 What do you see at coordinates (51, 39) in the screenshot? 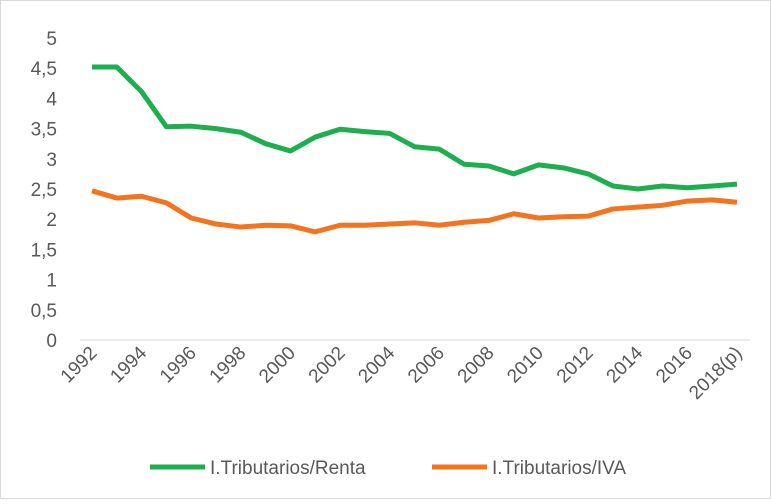
I see `y-tick-label: 5` at bounding box center [51, 39].